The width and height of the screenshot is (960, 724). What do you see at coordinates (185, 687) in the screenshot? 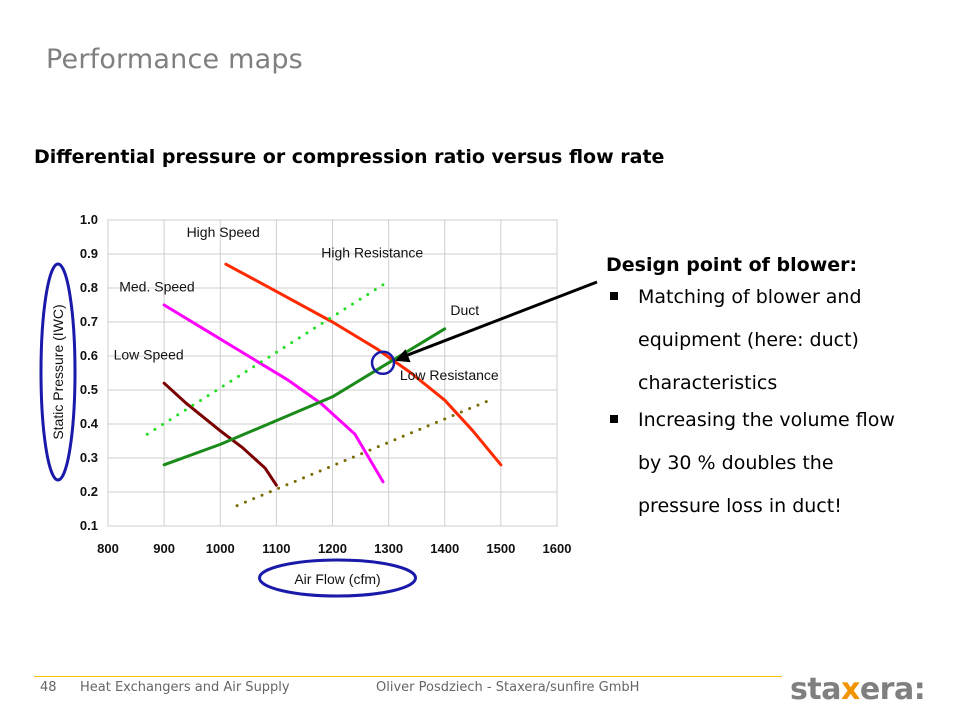
I see `footer-topic: Heat Exchangers and Air Supply` at bounding box center [185, 687].